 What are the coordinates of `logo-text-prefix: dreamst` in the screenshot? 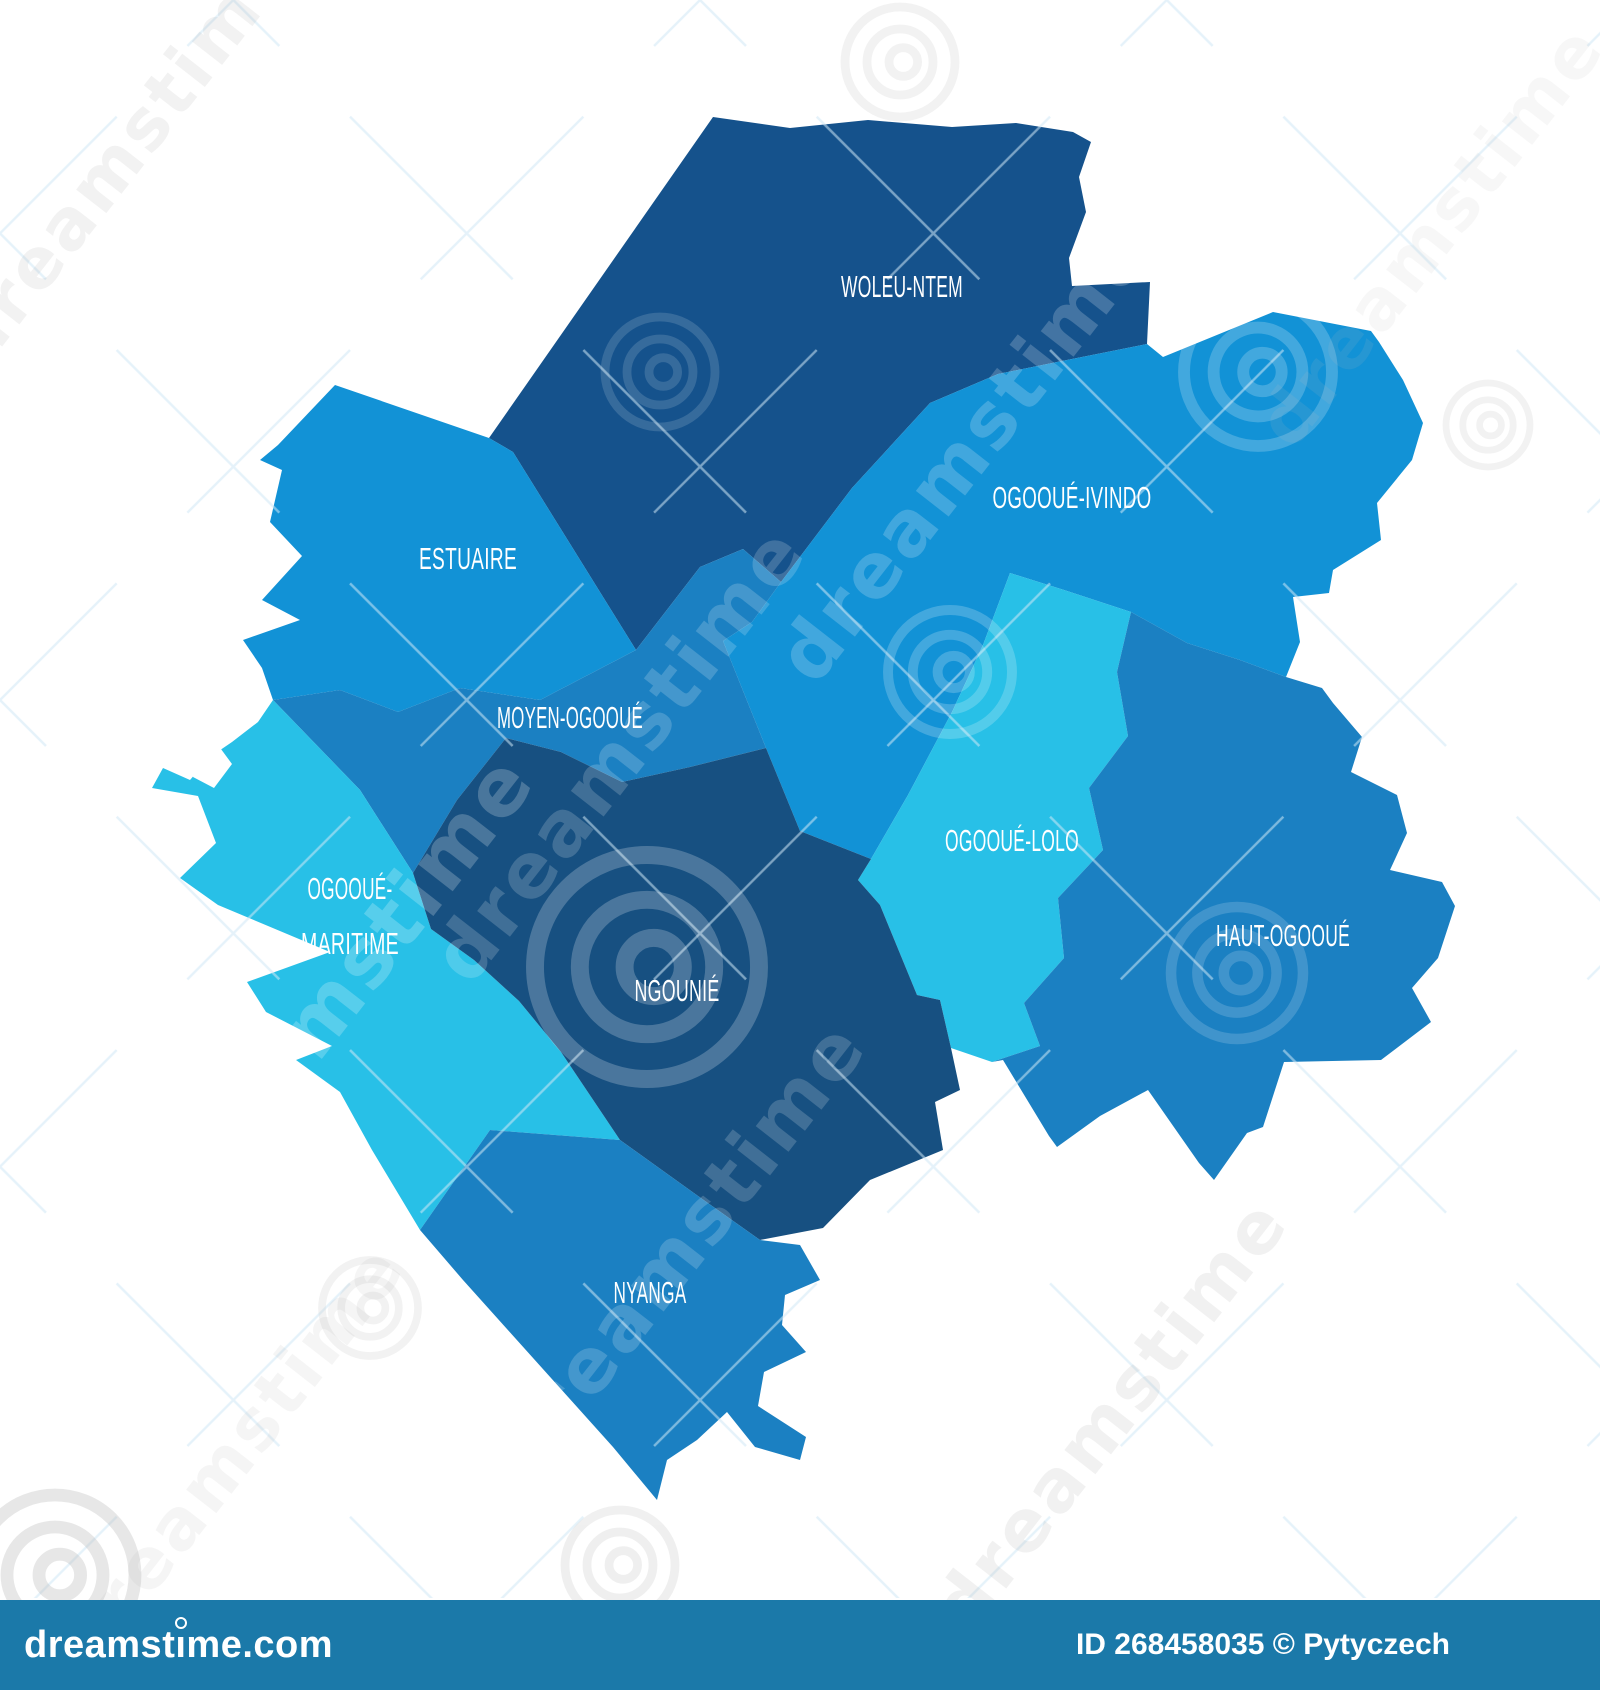 It's located at (100, 1644).